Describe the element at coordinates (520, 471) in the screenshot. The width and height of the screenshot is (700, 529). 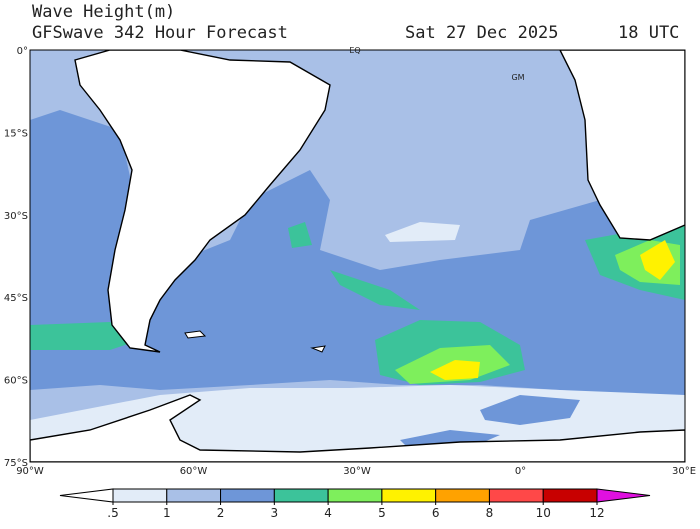
I see `lon-label: 0°` at that location.